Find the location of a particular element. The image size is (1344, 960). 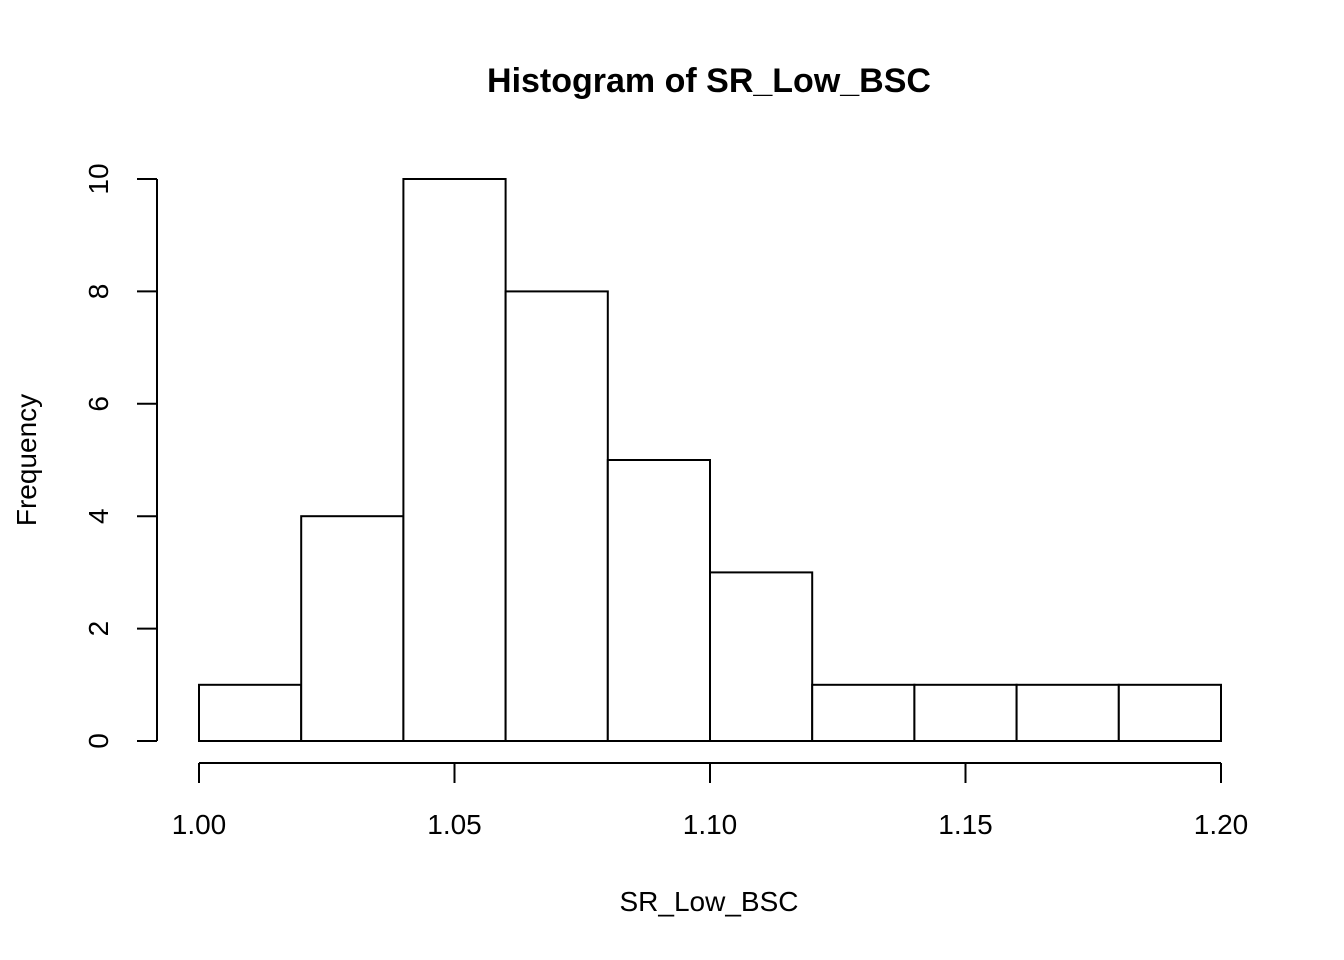

x-axis-label: SR_Low_BSC is located at coordinates (709, 901).